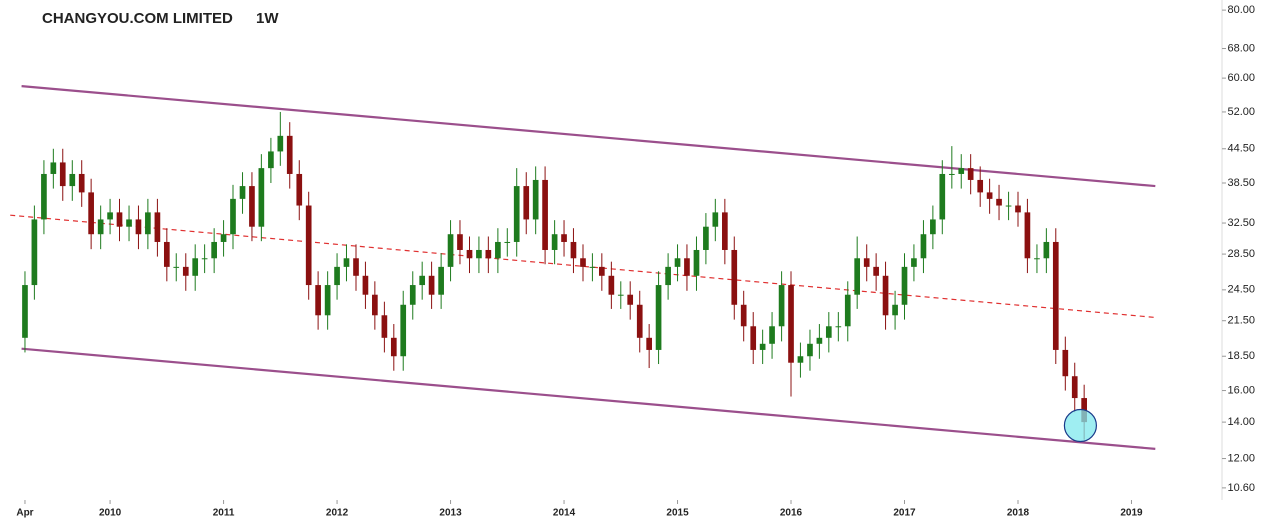 The height and width of the screenshot is (522, 1262). Describe the element at coordinates (110, 513) in the screenshot. I see `x-tick-label: 2010` at that location.